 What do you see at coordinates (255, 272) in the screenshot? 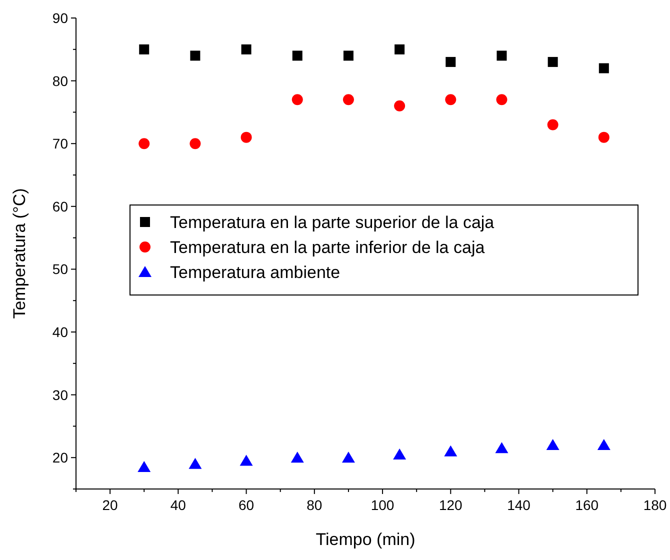
I see `legend-label: Temperatura ambiente` at bounding box center [255, 272].